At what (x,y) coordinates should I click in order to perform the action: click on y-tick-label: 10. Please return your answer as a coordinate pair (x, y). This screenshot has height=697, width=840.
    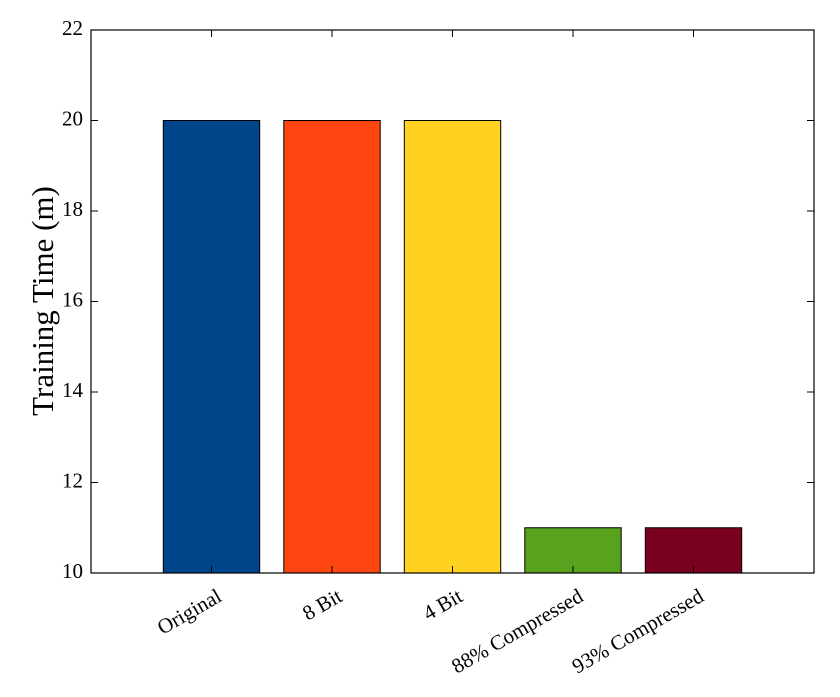
    Looking at the image, I should click on (72, 571).